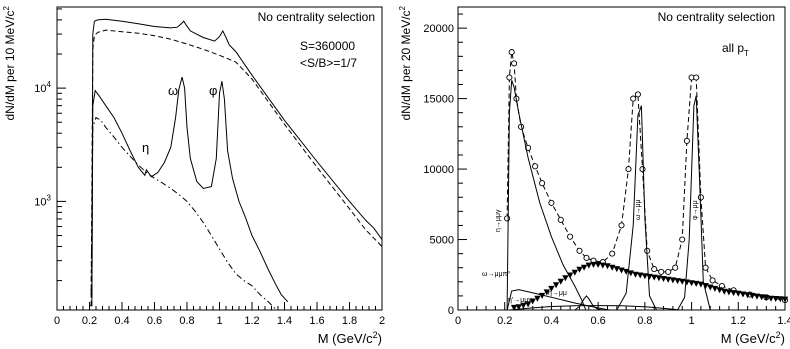 The width and height of the screenshot is (790, 349). What do you see at coordinates (504, 321) in the screenshot?
I see `r-x-tick-label: 0.2` at bounding box center [504, 321].